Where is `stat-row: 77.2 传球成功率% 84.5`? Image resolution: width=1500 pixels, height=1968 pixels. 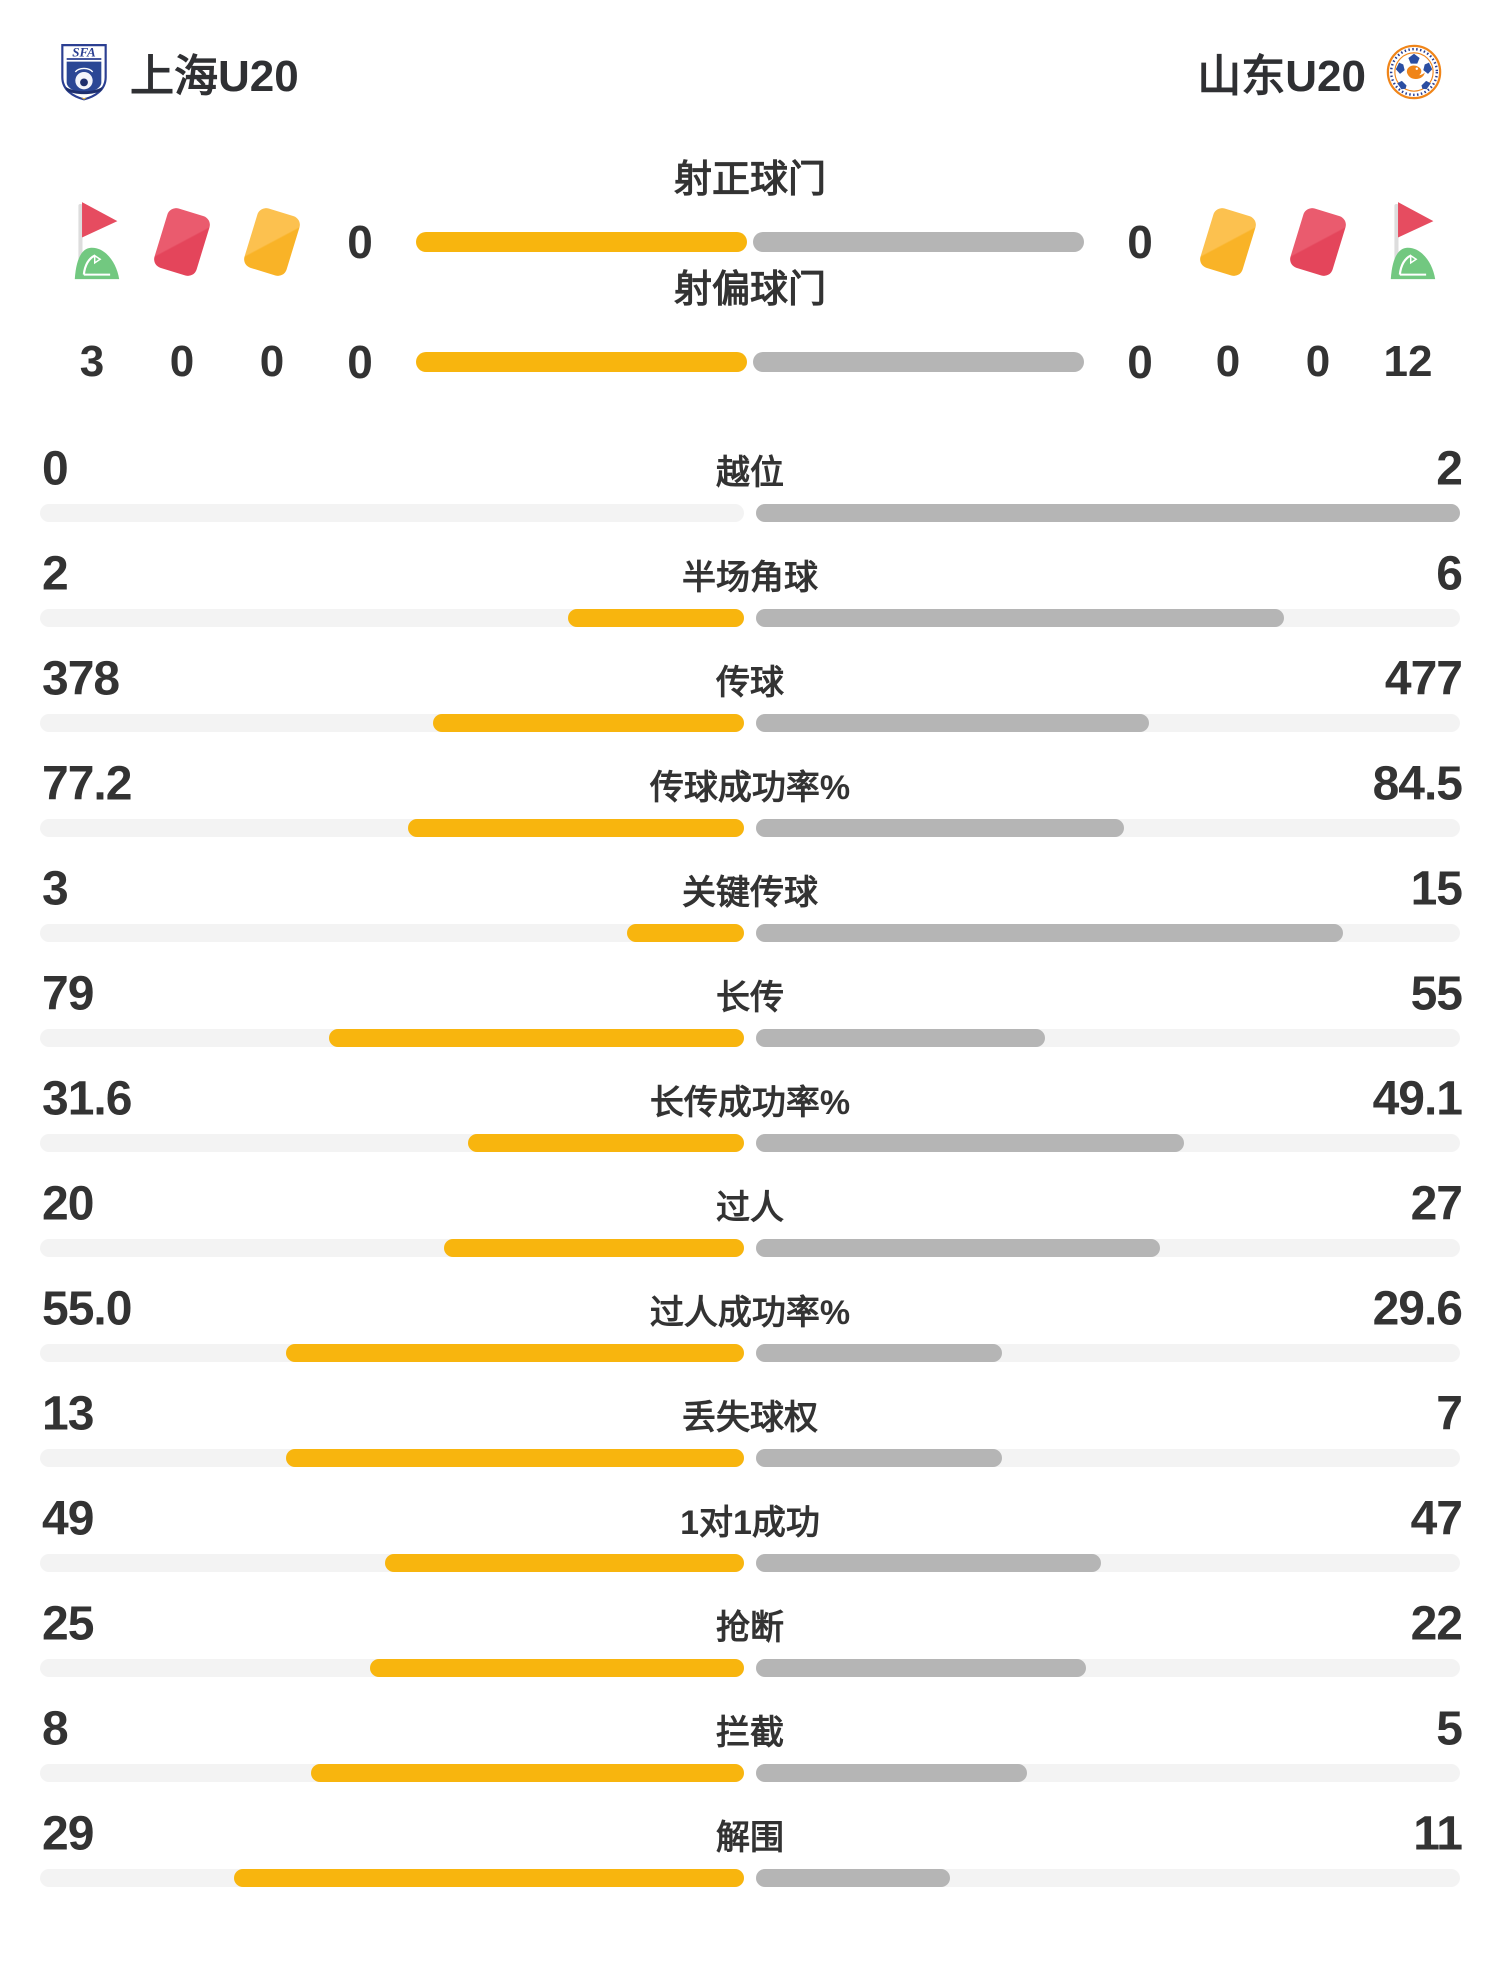 stat-row: 77.2 传球成功率% 84.5 is located at coordinates (750, 801).